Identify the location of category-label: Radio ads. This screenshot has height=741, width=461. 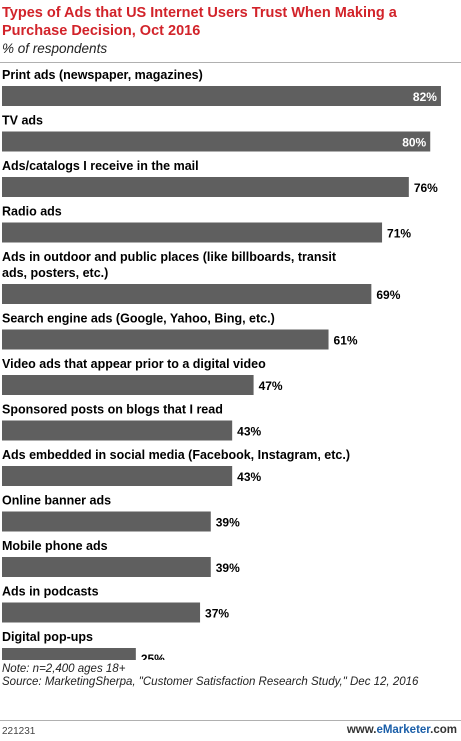
(32, 212).